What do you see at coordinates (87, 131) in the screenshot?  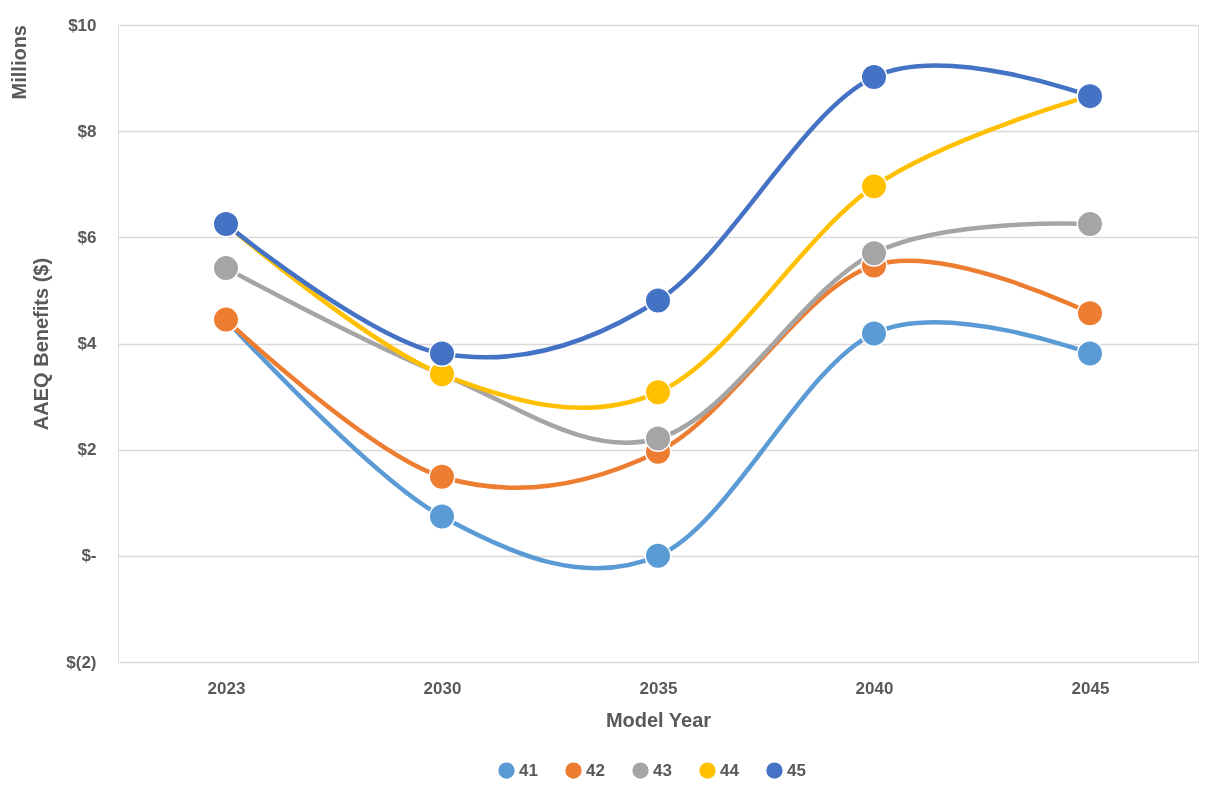 I see `y-tick-label: $8` at bounding box center [87, 131].